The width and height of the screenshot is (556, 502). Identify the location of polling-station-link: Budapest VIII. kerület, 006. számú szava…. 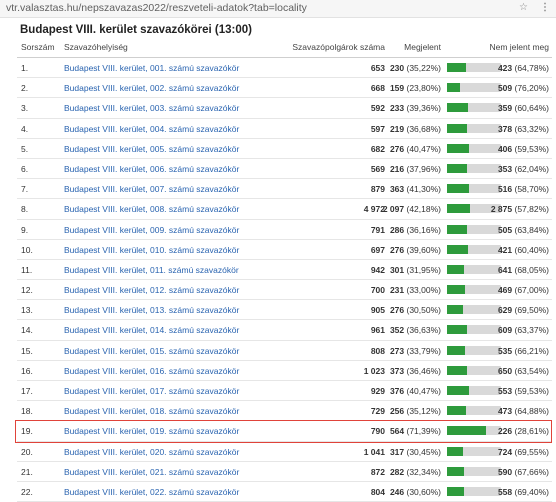
(152, 168).